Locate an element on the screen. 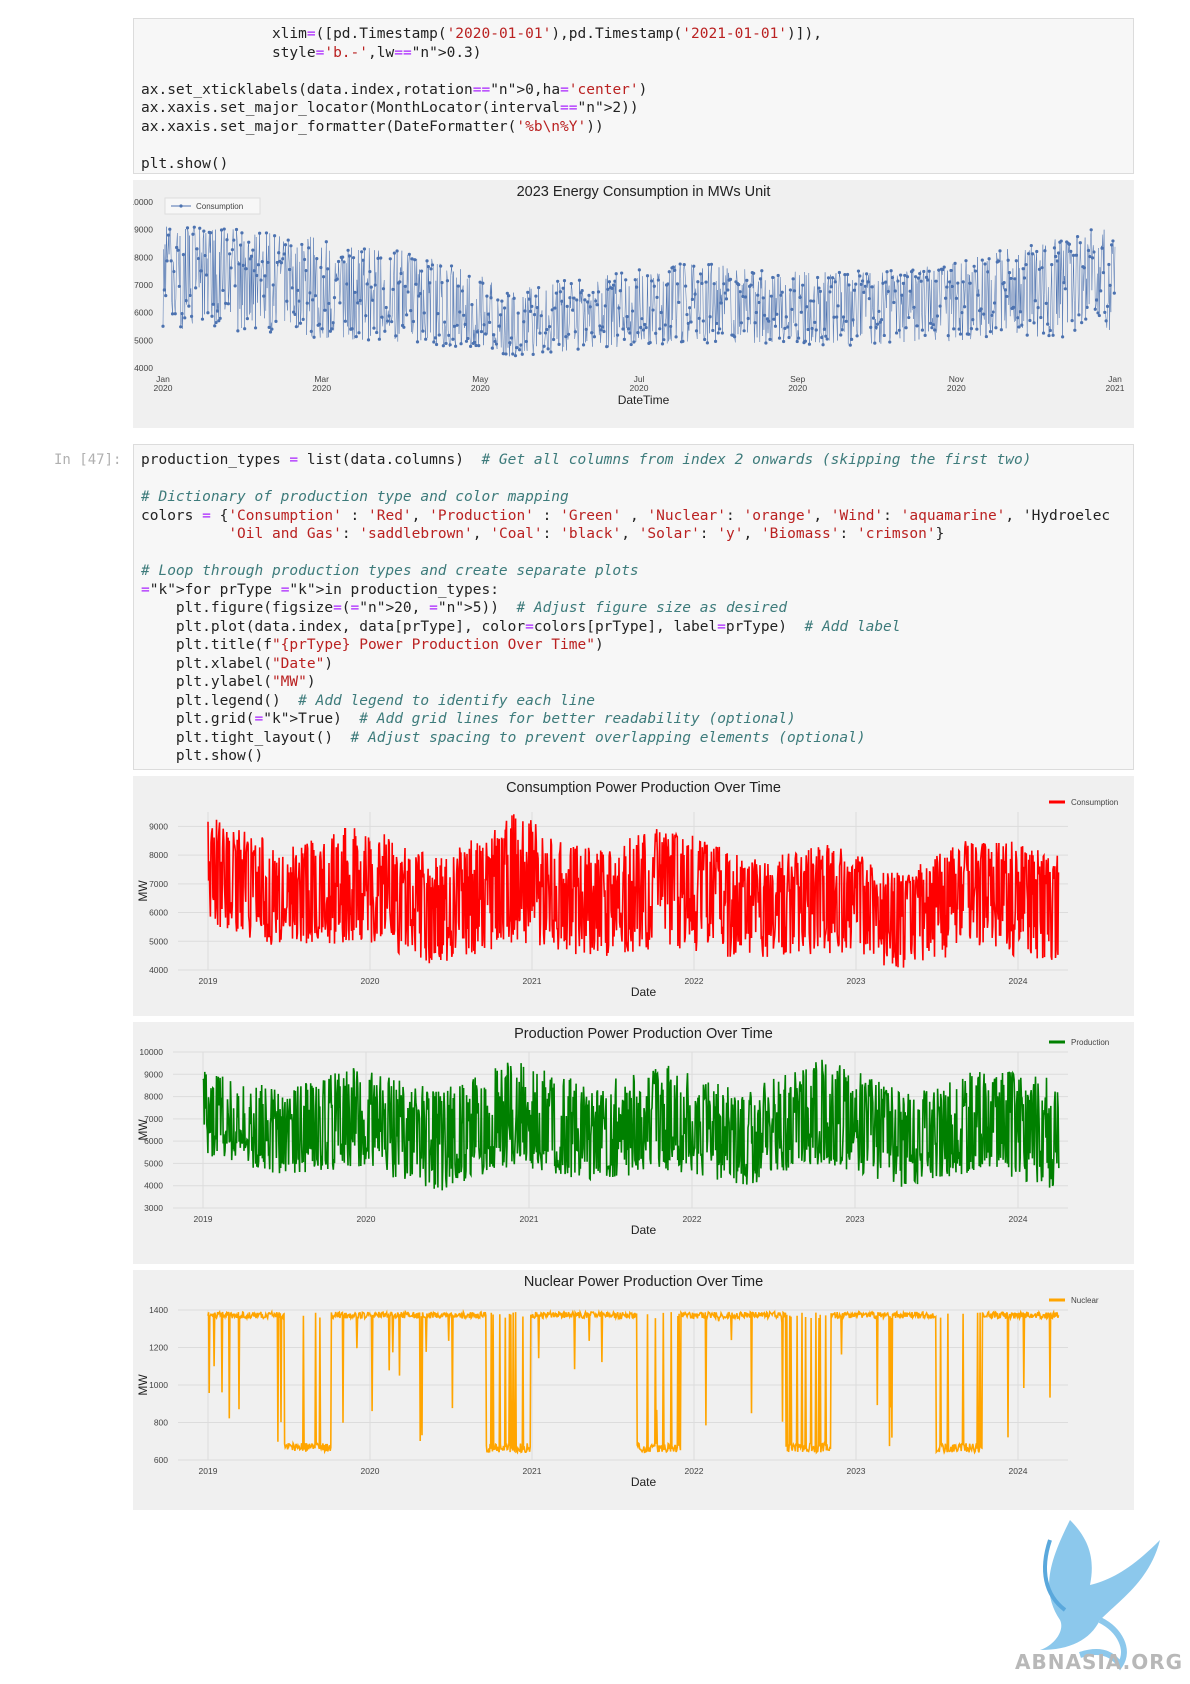  code-line: style='b.-',lw=="n">0.3 is located at coordinates (307, 52).